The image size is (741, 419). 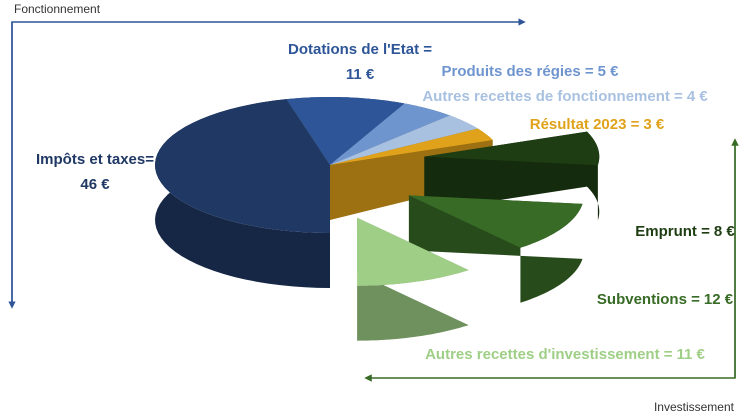 I want to click on data-label-value: 46 €, so click(x=95, y=184).